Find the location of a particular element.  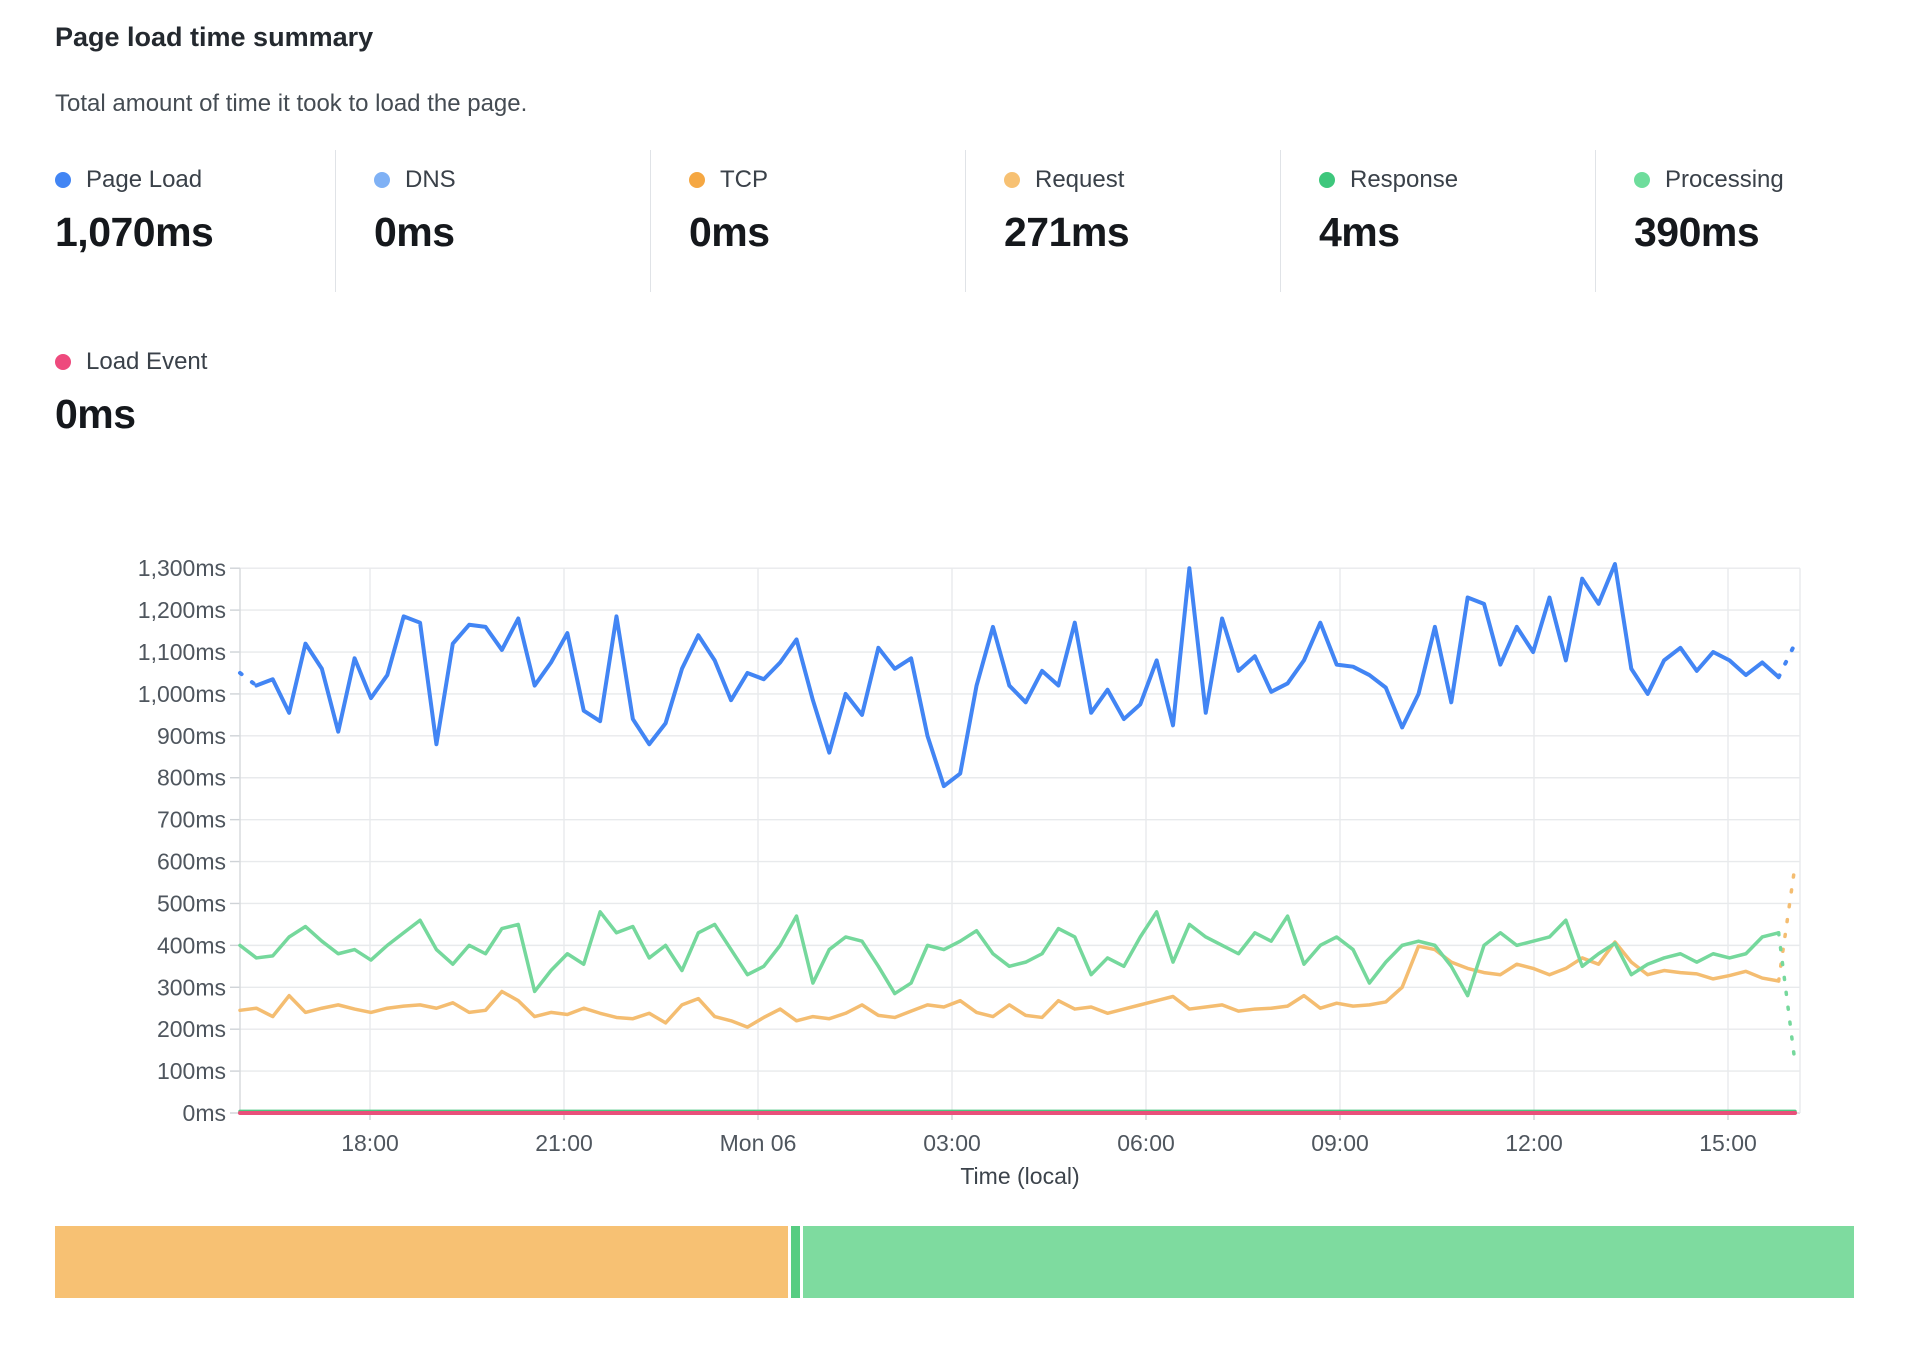

y-tick-label: 300ms is located at coordinates (191, 987).